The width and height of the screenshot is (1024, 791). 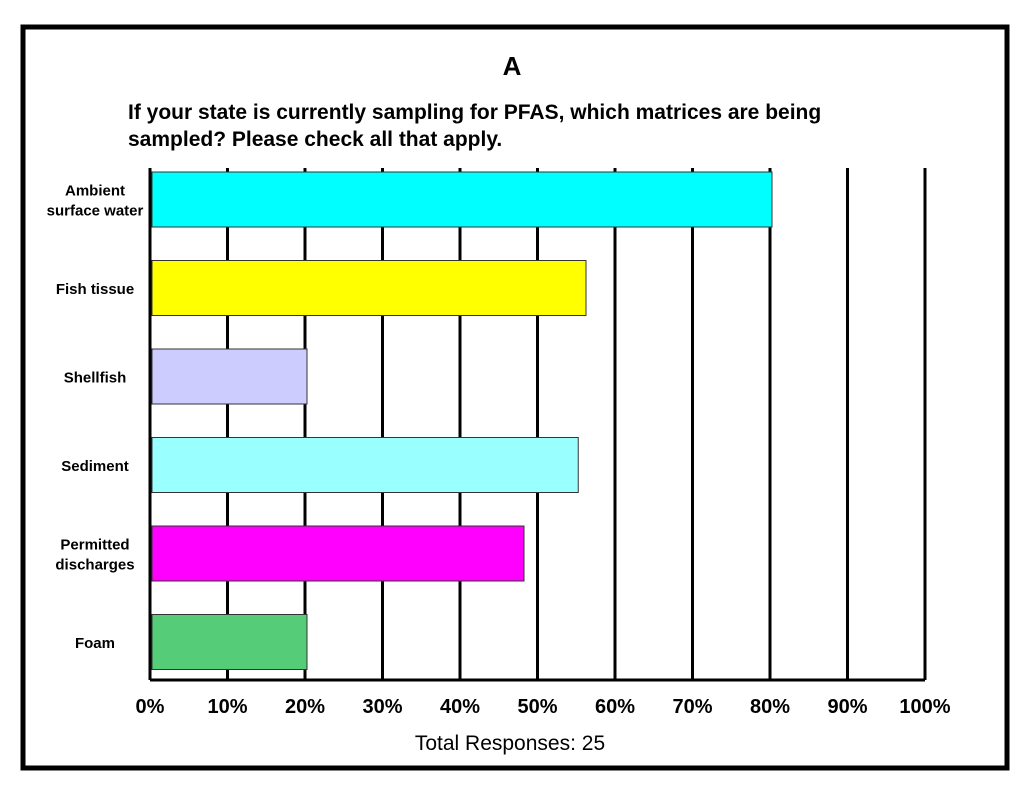 I want to click on x-tick-label: 10%, so click(x=227, y=707).